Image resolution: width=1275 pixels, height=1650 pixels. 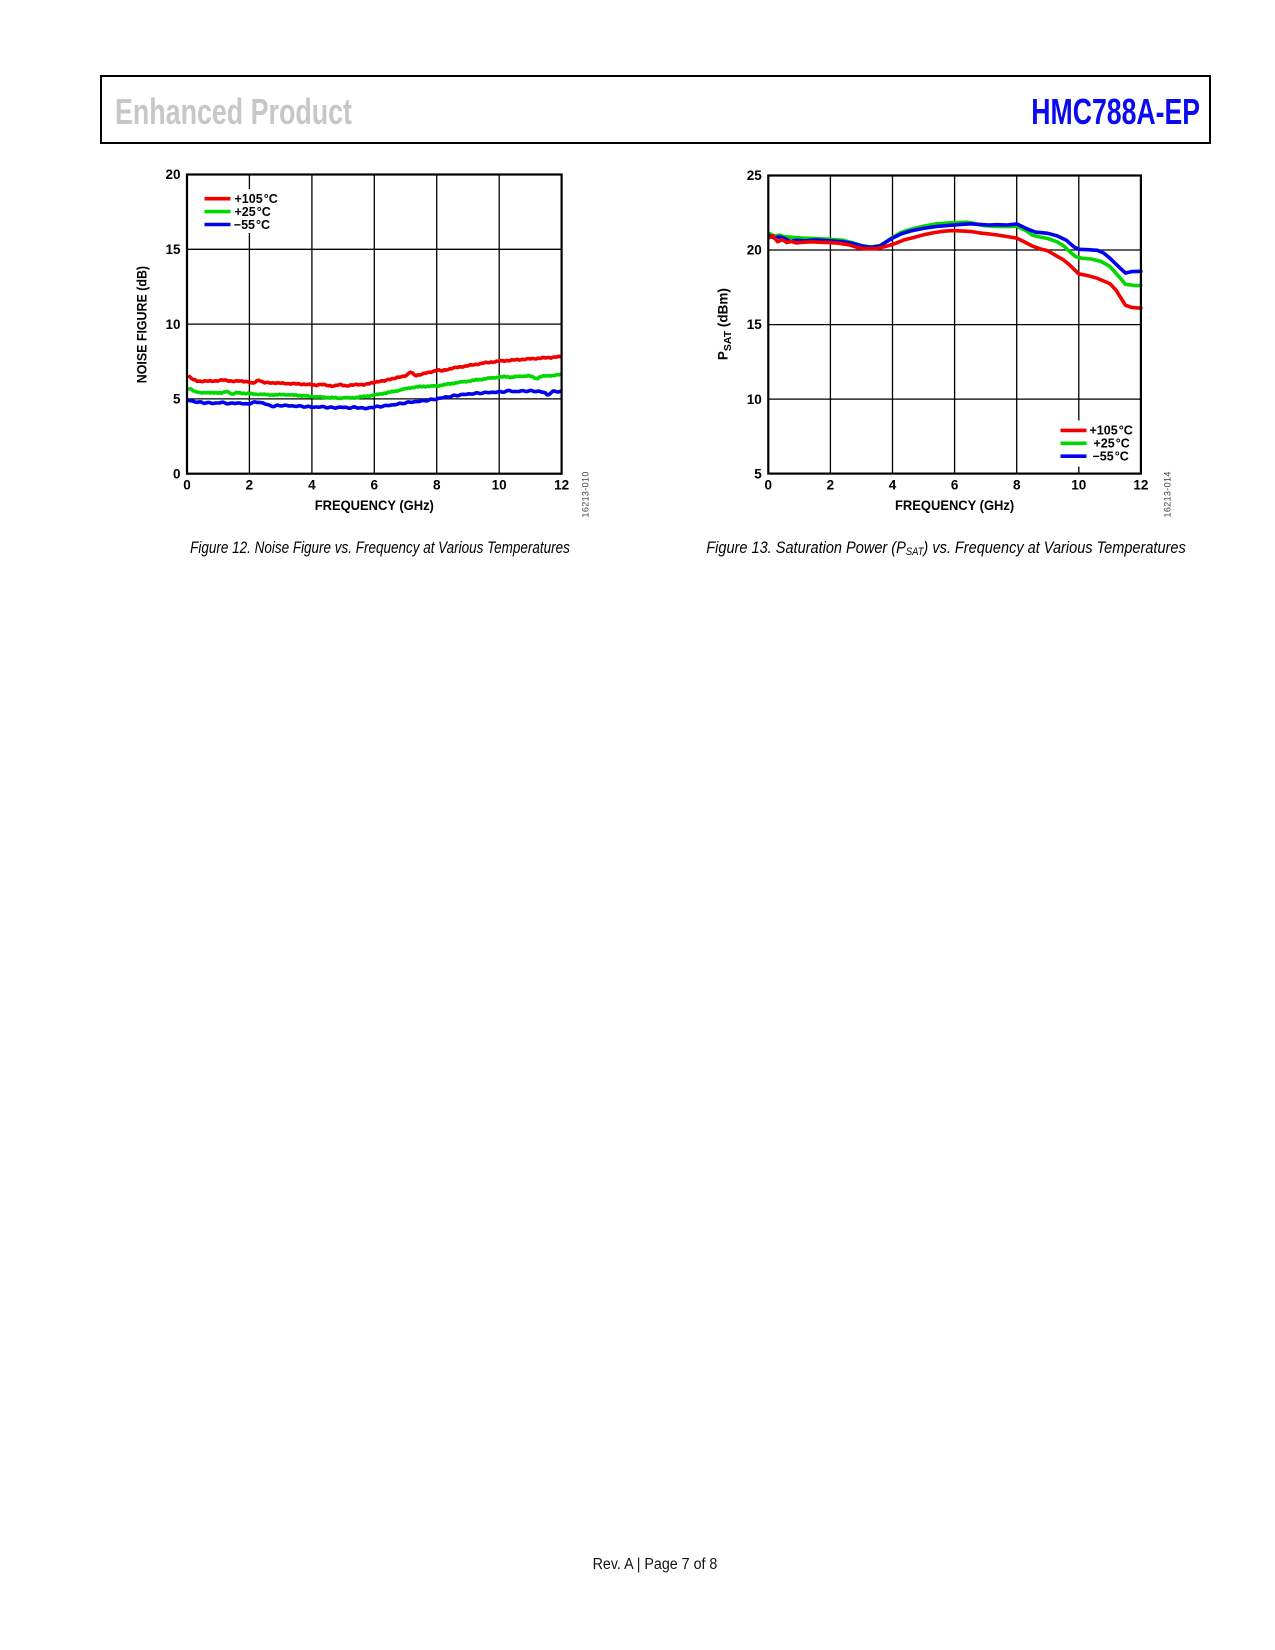 I want to click on svg-text: 25, so click(x=755, y=175).